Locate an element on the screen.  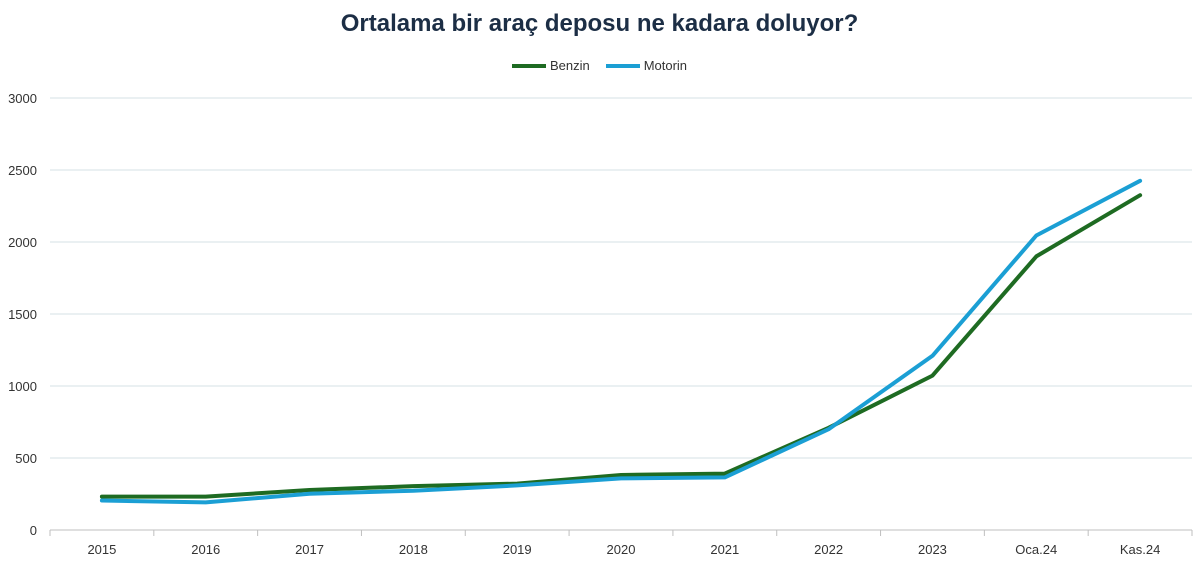
legend-item-motorin: Motorin is located at coordinates (646, 65).